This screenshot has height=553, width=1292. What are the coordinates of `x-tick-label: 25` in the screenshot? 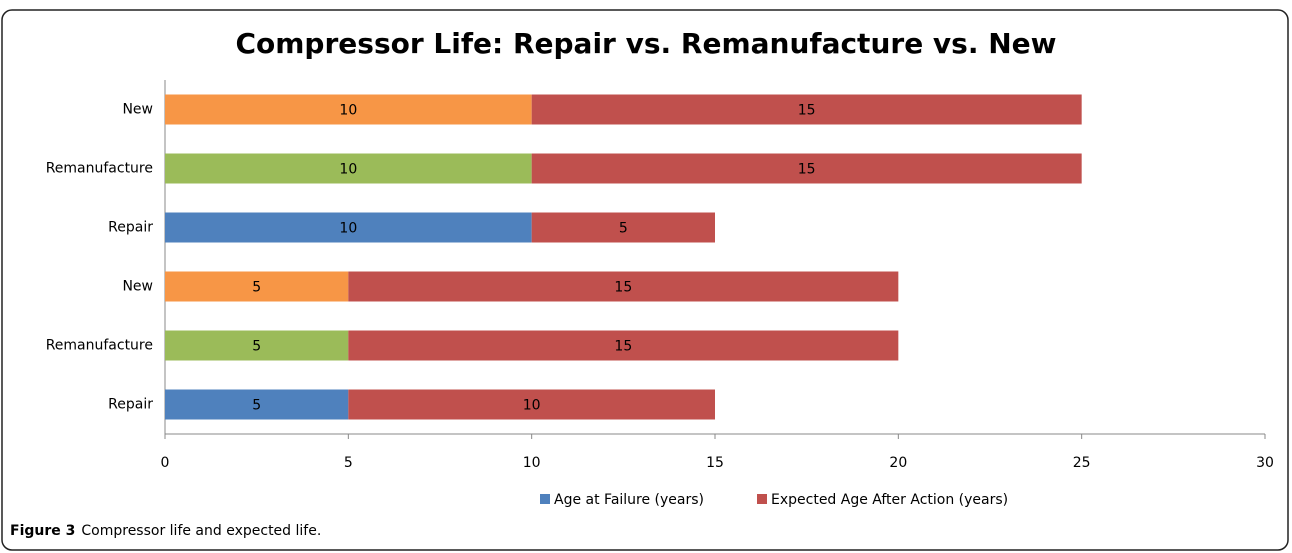 It's located at (1082, 463).